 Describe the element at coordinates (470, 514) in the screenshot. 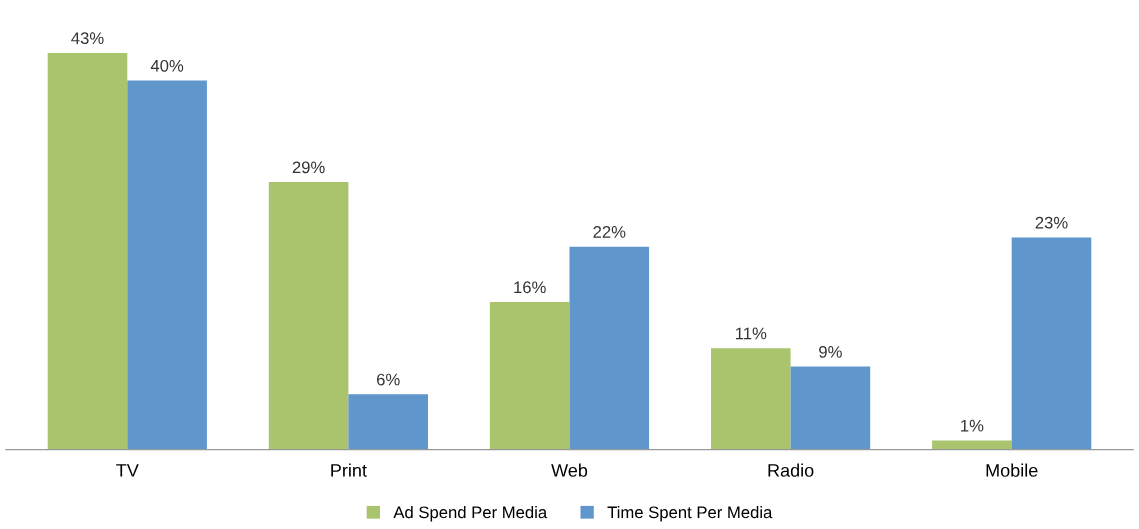

I see `legend-label: Ad Spend Per Media` at that location.